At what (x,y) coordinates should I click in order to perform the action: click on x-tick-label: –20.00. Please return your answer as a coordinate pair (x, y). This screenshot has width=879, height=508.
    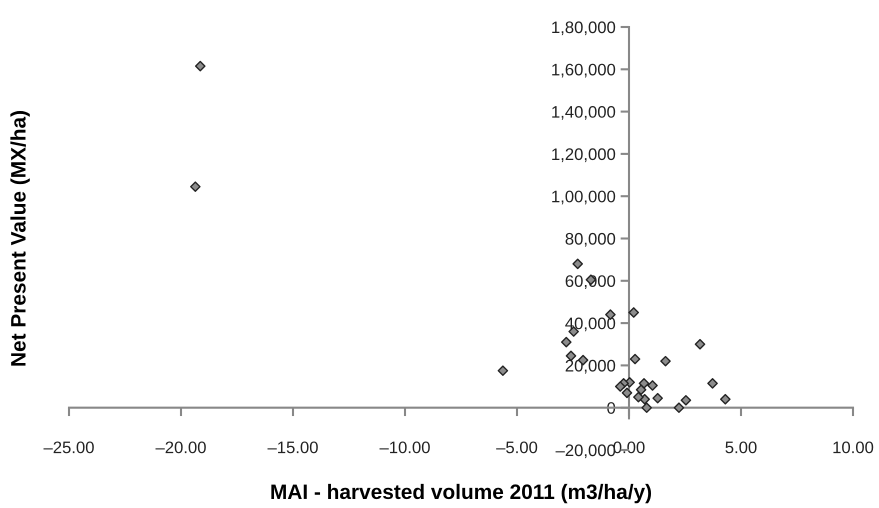
    Looking at the image, I should click on (181, 447).